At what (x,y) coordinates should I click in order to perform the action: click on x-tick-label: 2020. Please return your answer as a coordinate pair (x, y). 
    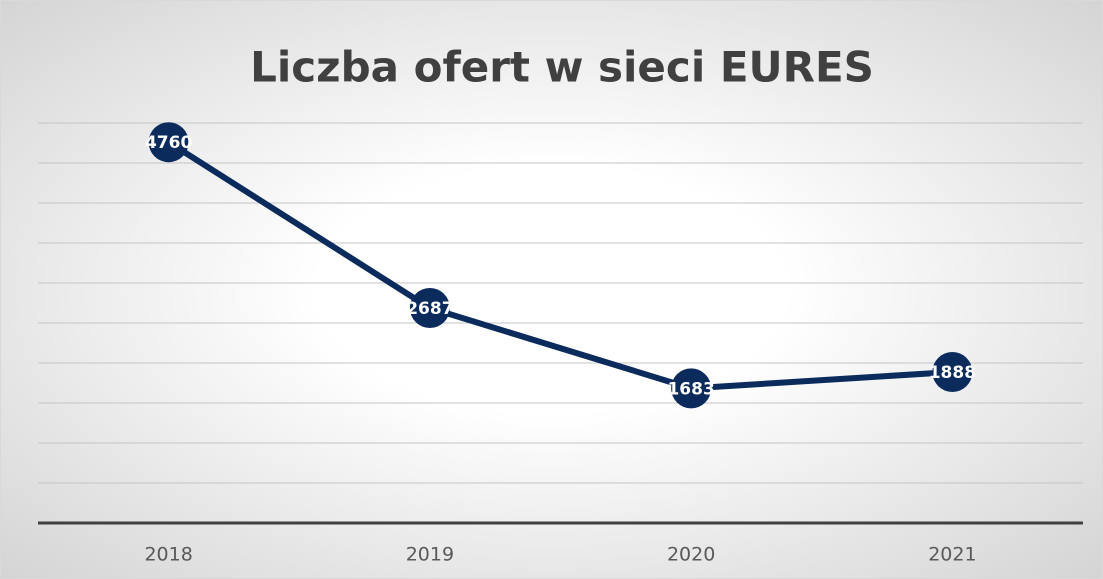
    Looking at the image, I should click on (691, 555).